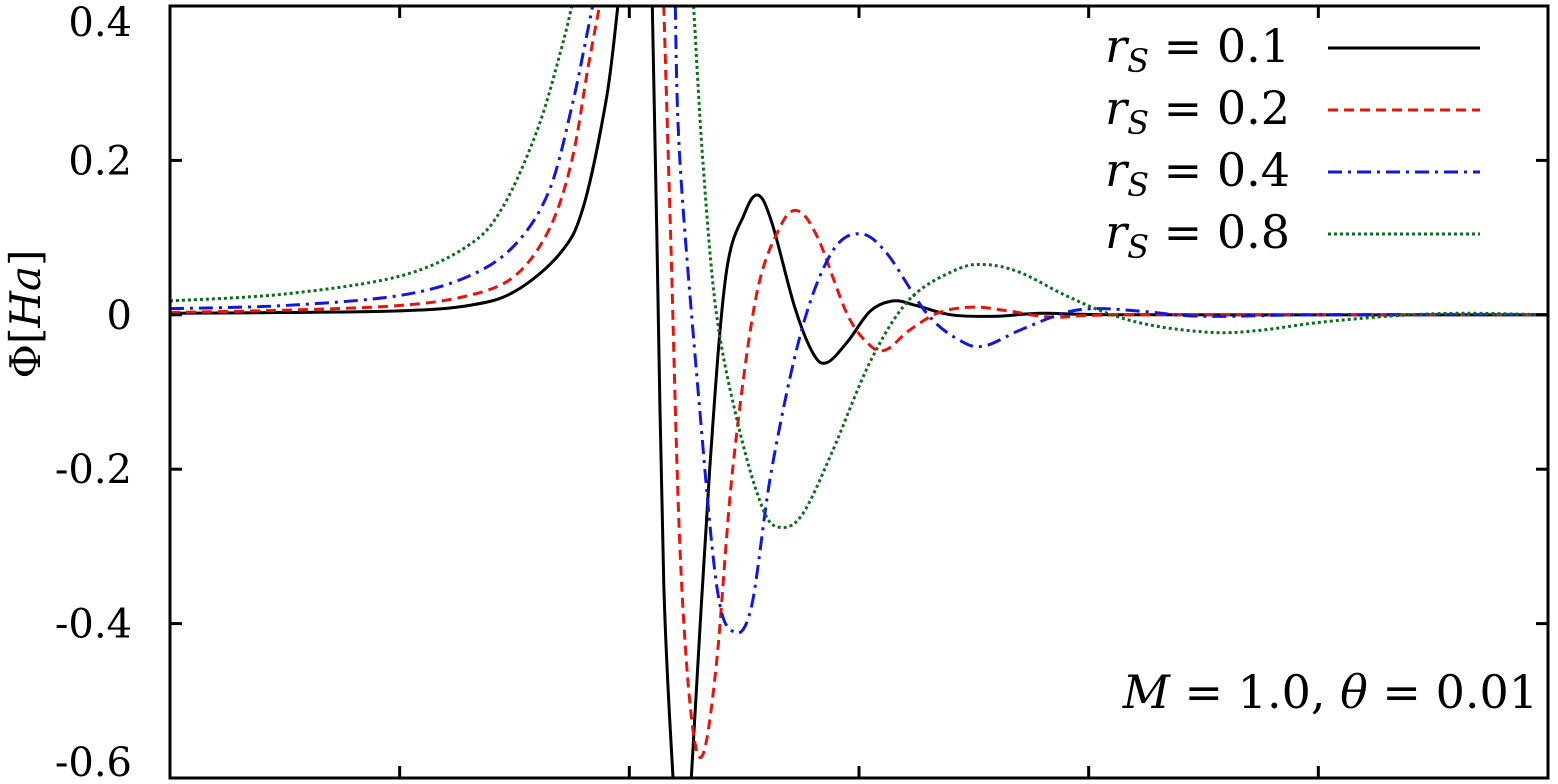 This screenshot has height=784, width=1558. What do you see at coordinates (25, 297) in the screenshot?
I see `ylabel-unit: Ha` at bounding box center [25, 297].